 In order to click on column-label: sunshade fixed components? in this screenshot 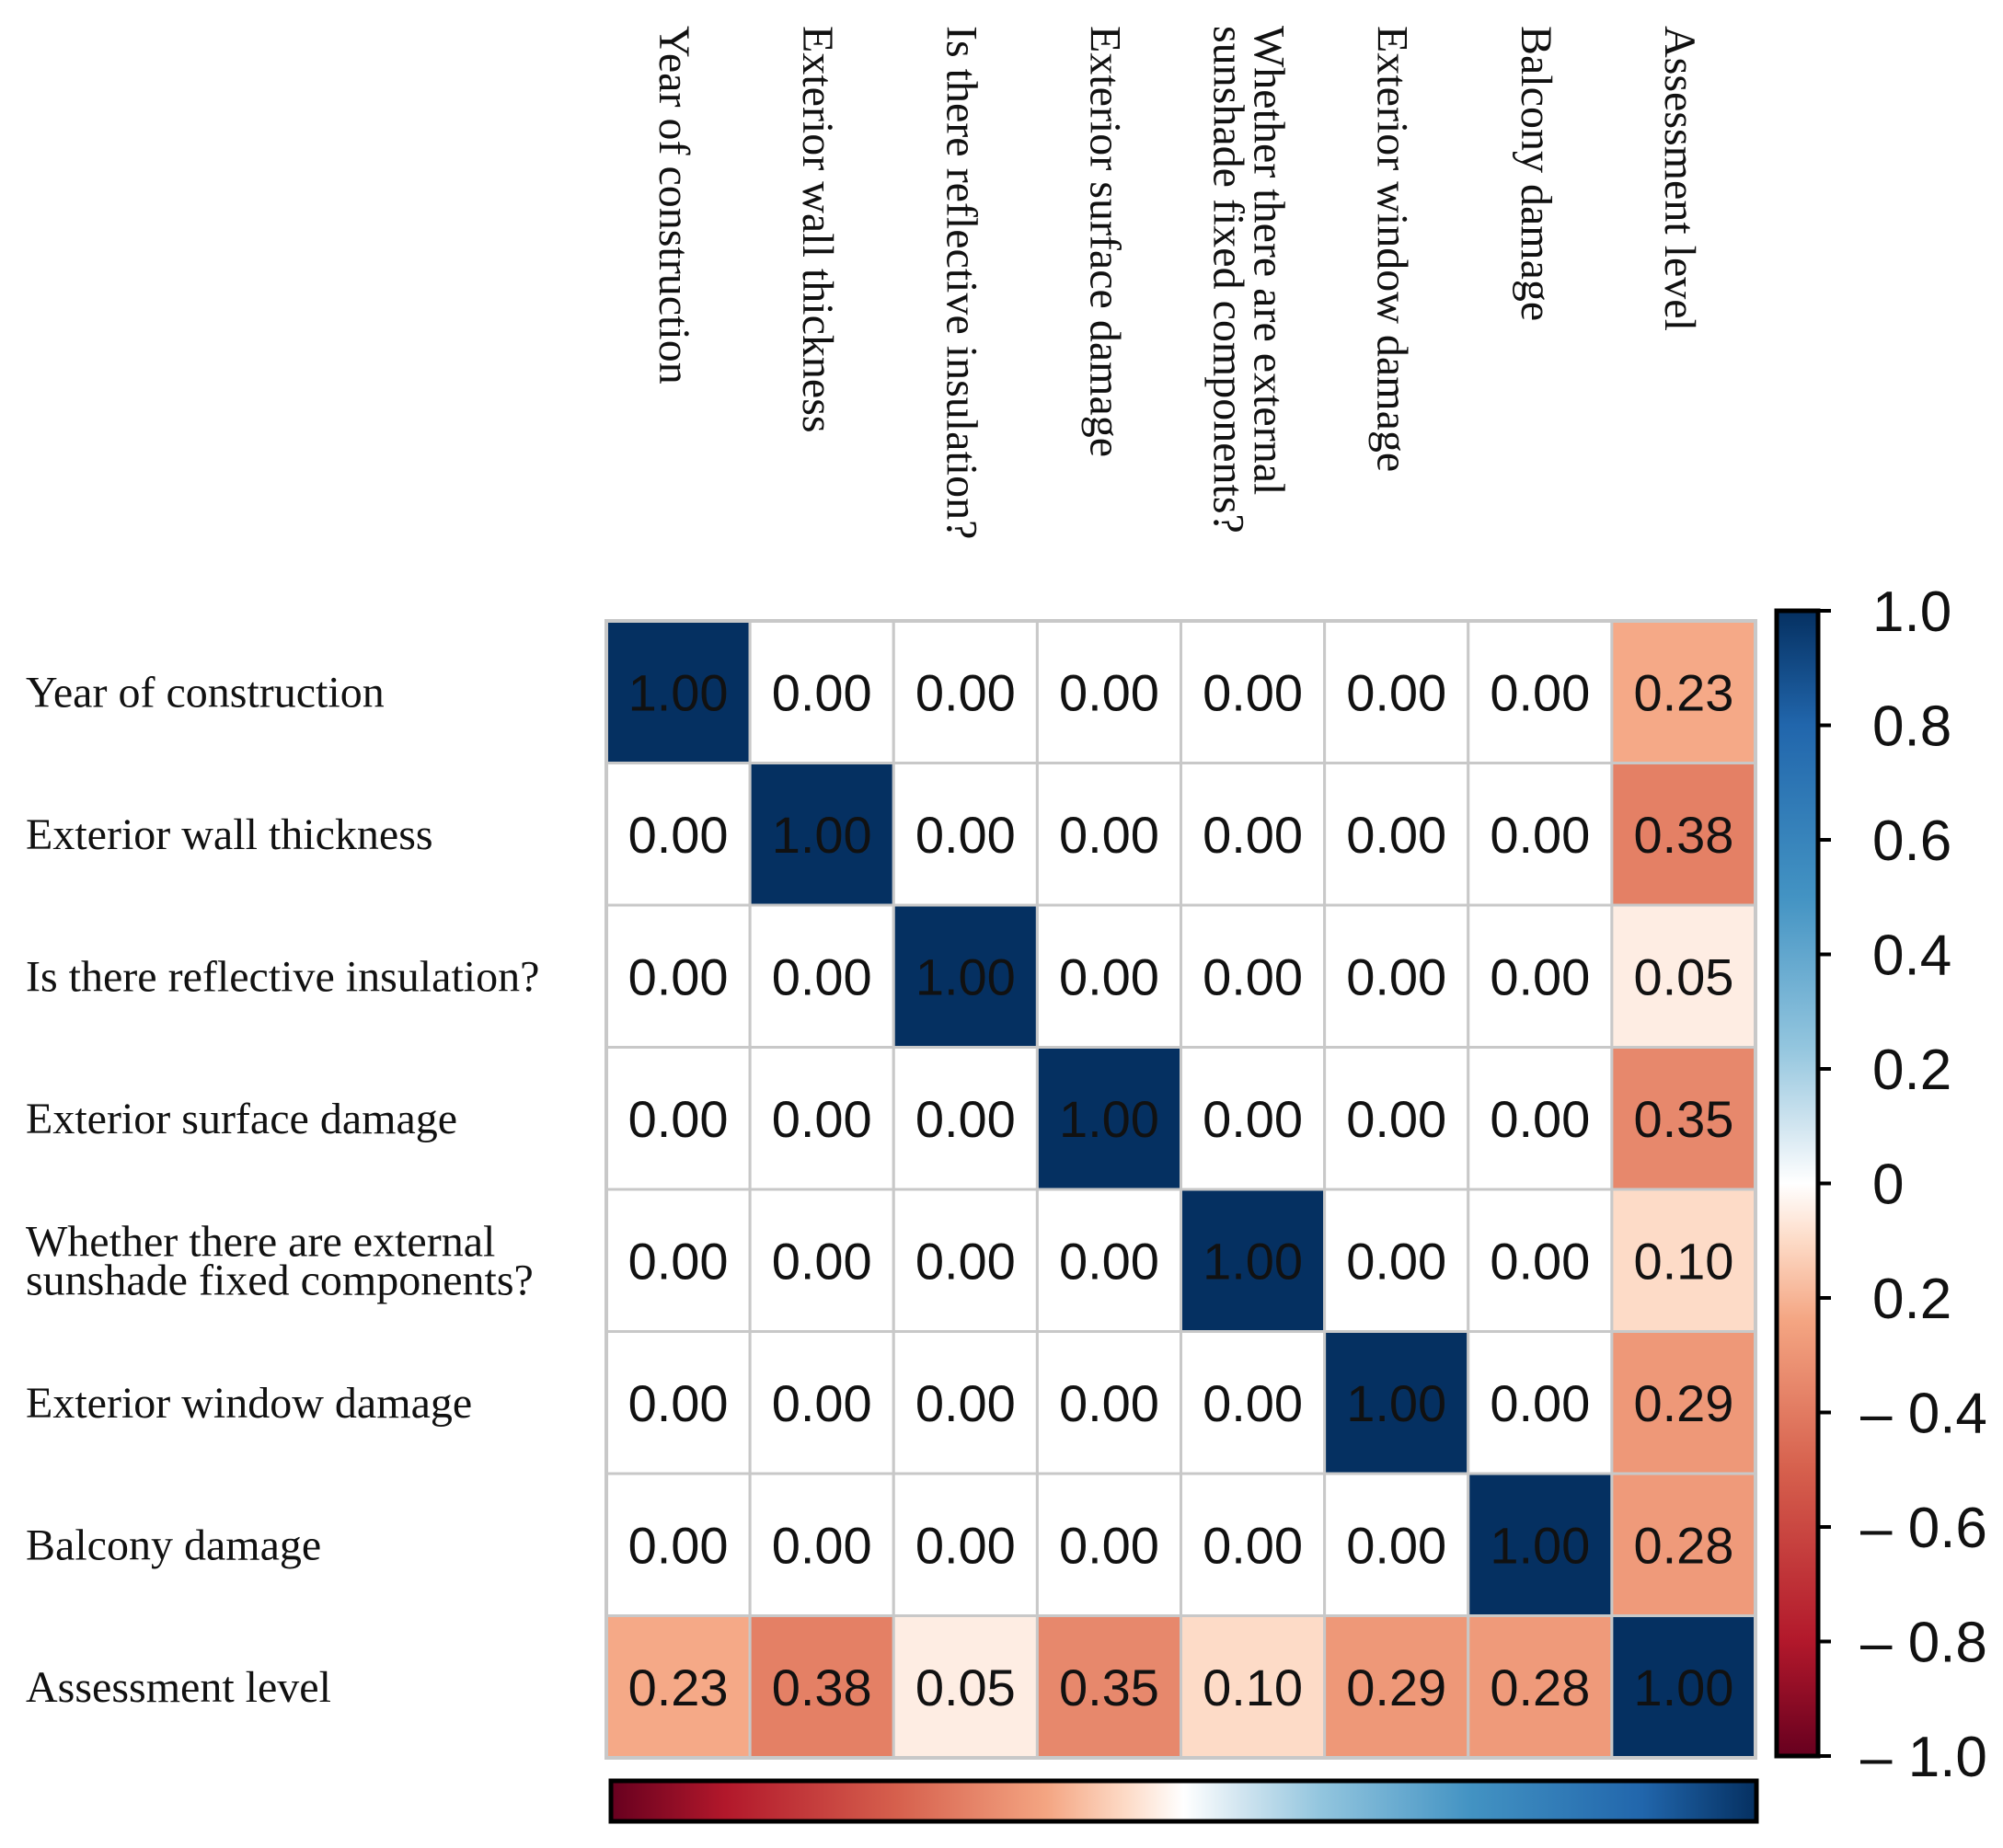, I will do `click(1229, 280)`.